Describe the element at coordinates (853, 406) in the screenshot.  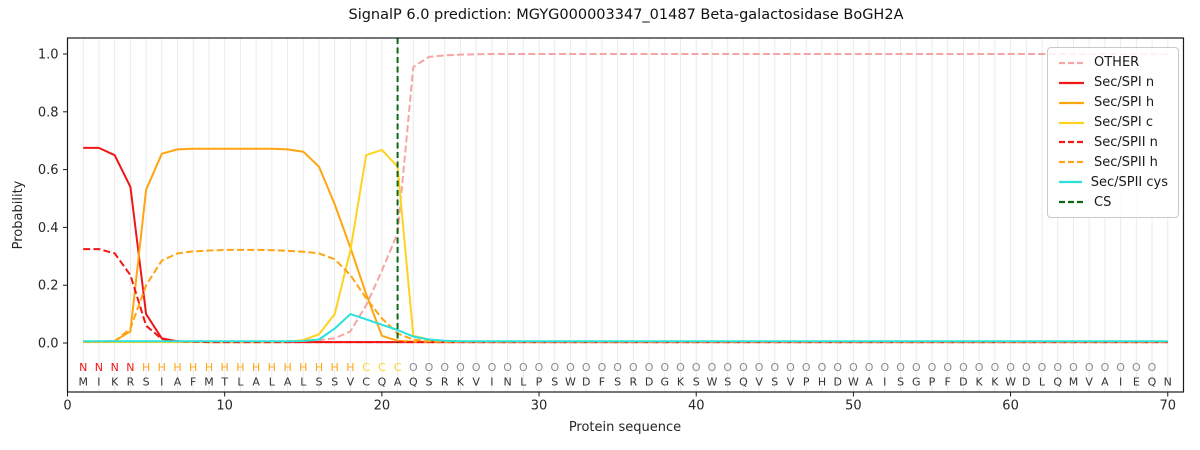
I see `x-tick-label: 50` at that location.